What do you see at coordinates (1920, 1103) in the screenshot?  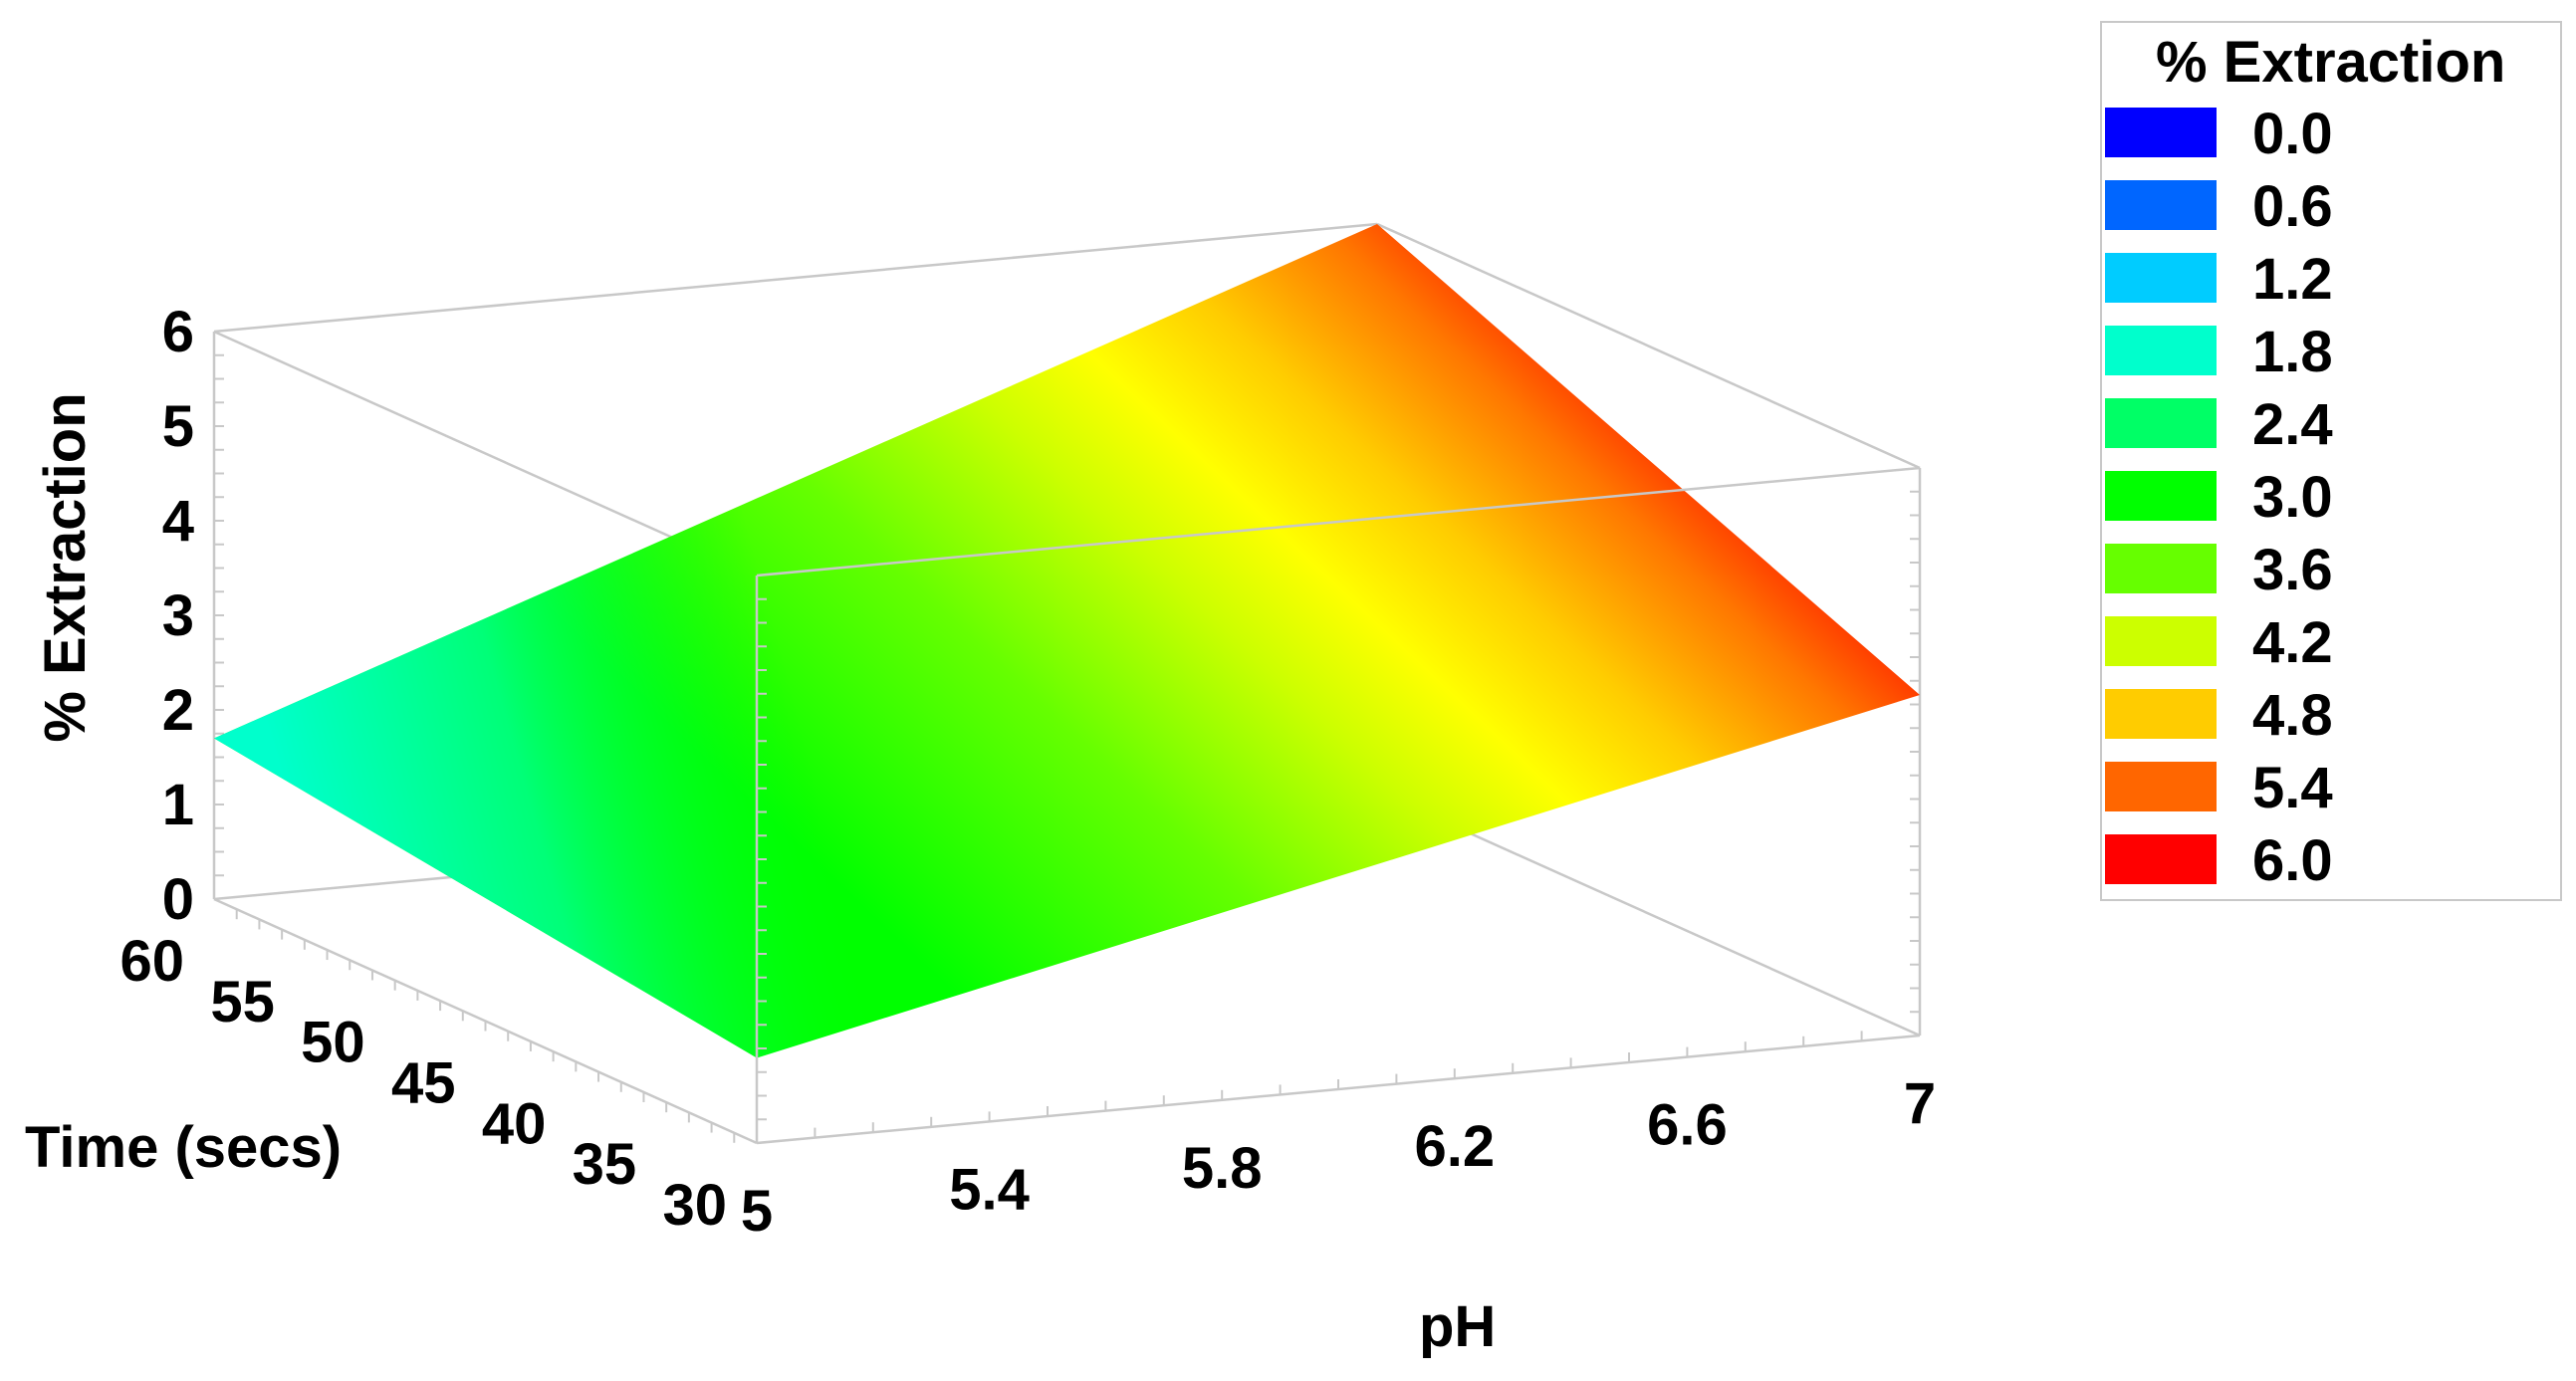 I see `ph-tick-label: 7` at bounding box center [1920, 1103].